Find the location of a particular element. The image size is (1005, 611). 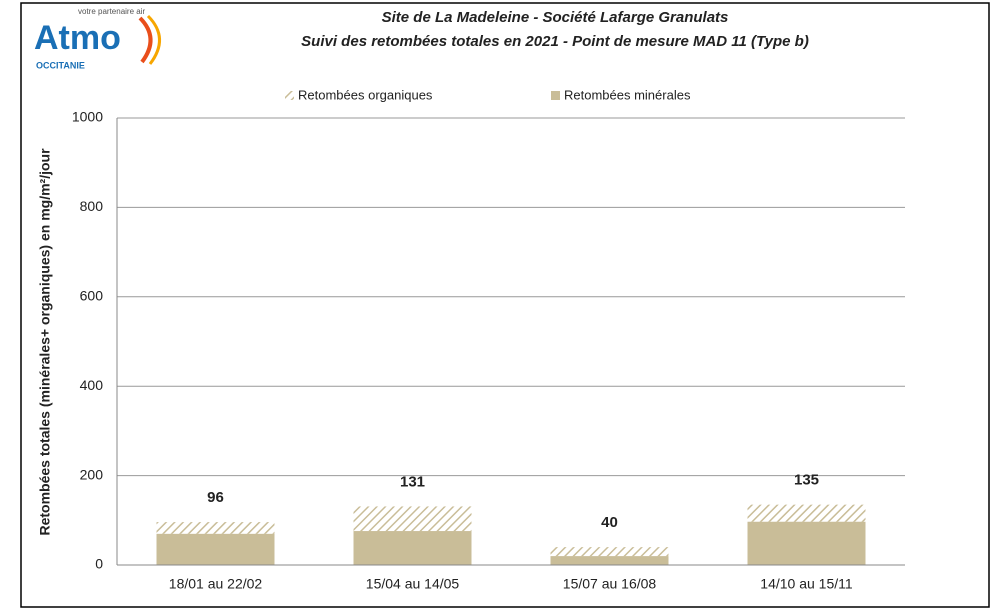

data-label: 131 is located at coordinates (412, 481).